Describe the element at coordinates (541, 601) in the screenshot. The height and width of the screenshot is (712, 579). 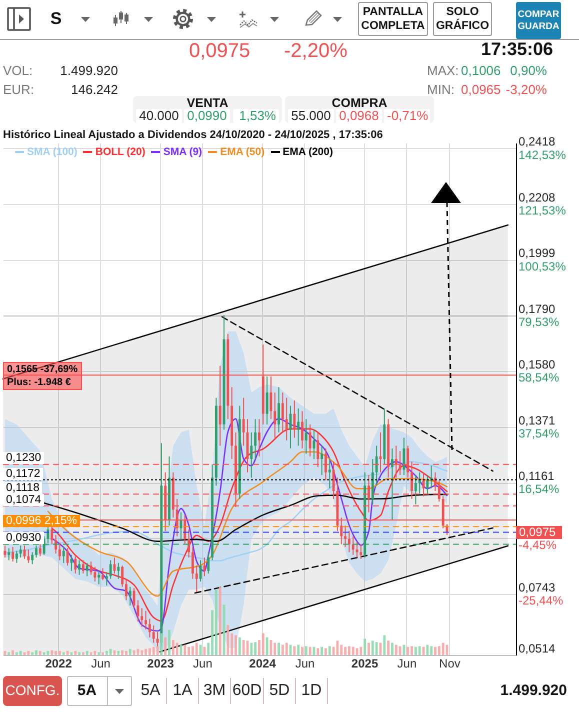
I see `y2-tick-label: -25,44%` at that location.